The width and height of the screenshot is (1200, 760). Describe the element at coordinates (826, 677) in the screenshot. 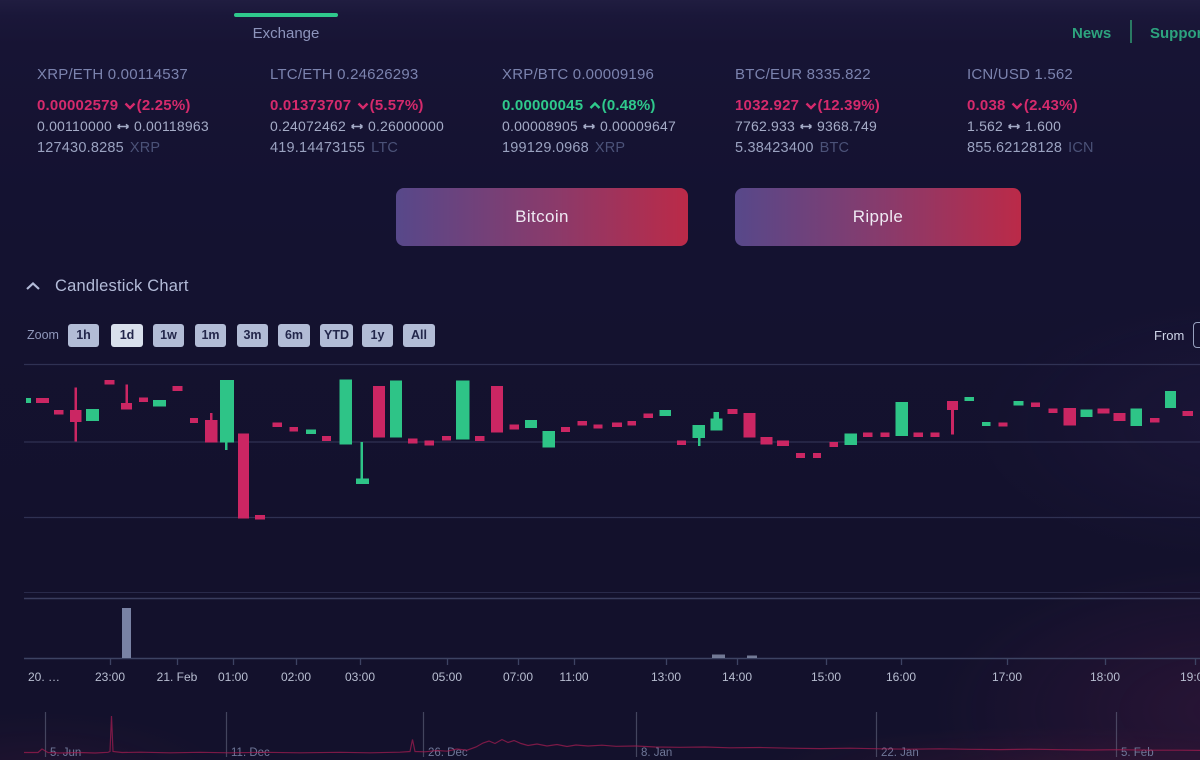

I see `svg-text: 15:00` at that location.